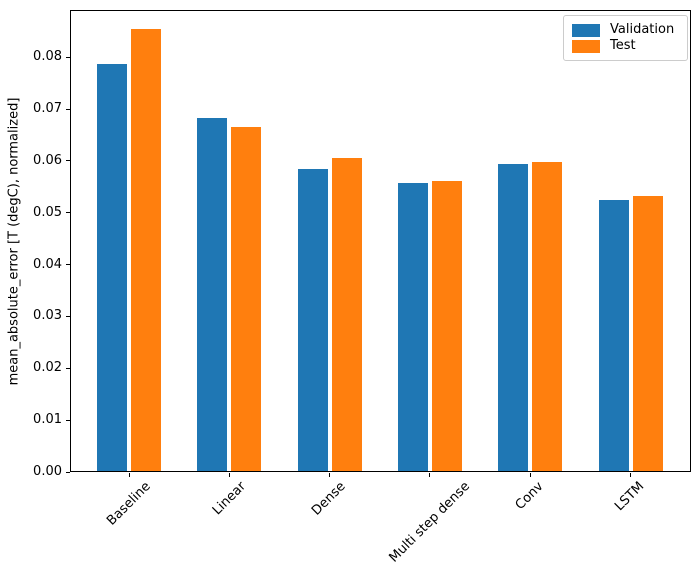 This screenshot has width=700, height=582. I want to click on x-tick-label-conv: Conv, so click(529, 496).